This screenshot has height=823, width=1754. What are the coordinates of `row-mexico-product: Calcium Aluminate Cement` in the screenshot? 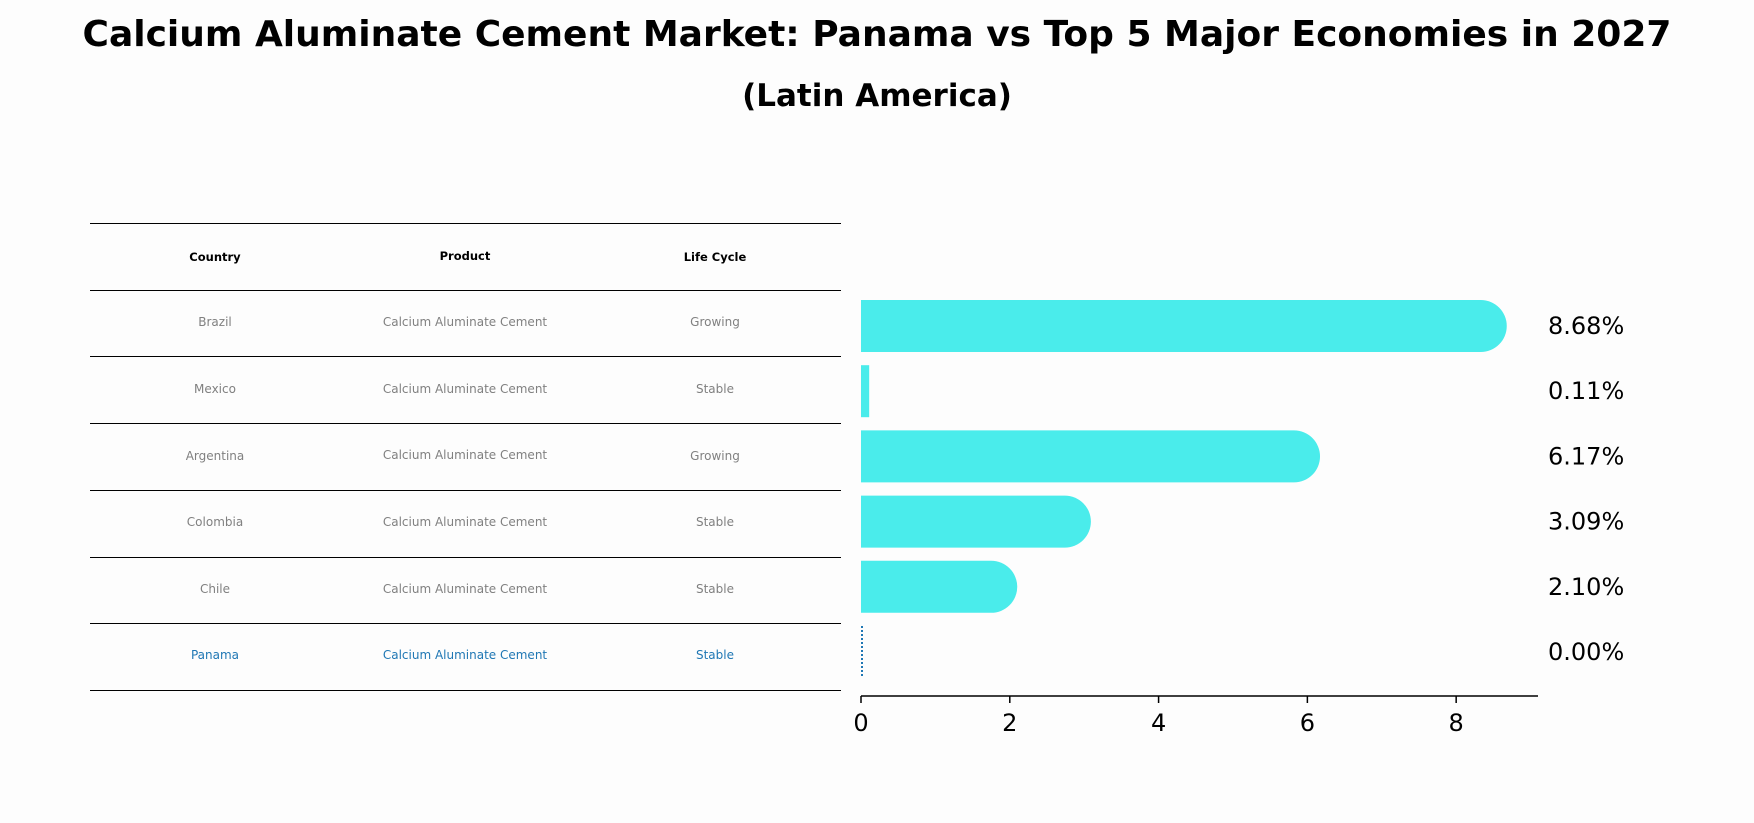 It's located at (465, 389).